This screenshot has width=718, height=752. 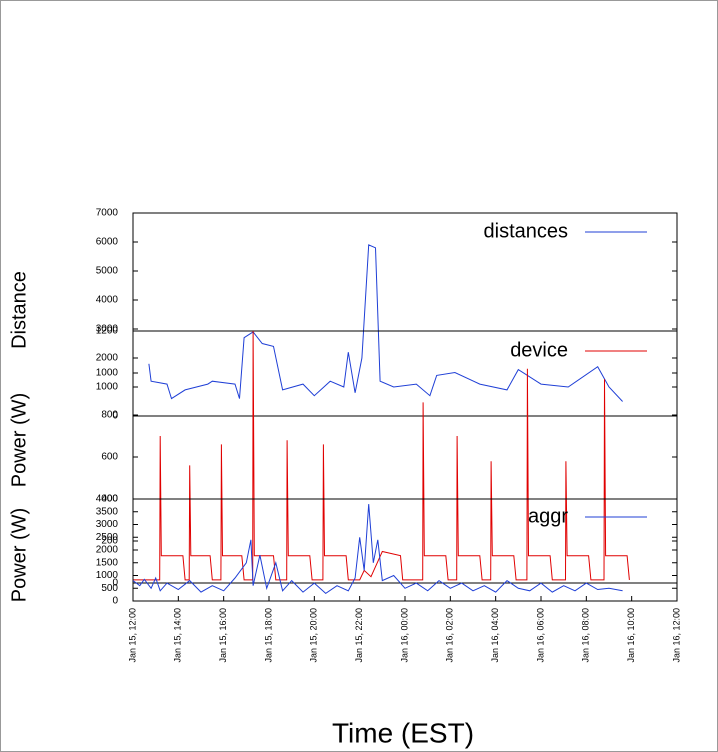 What do you see at coordinates (107, 511) in the screenshot?
I see `y-tick-label: 3500` at bounding box center [107, 511].